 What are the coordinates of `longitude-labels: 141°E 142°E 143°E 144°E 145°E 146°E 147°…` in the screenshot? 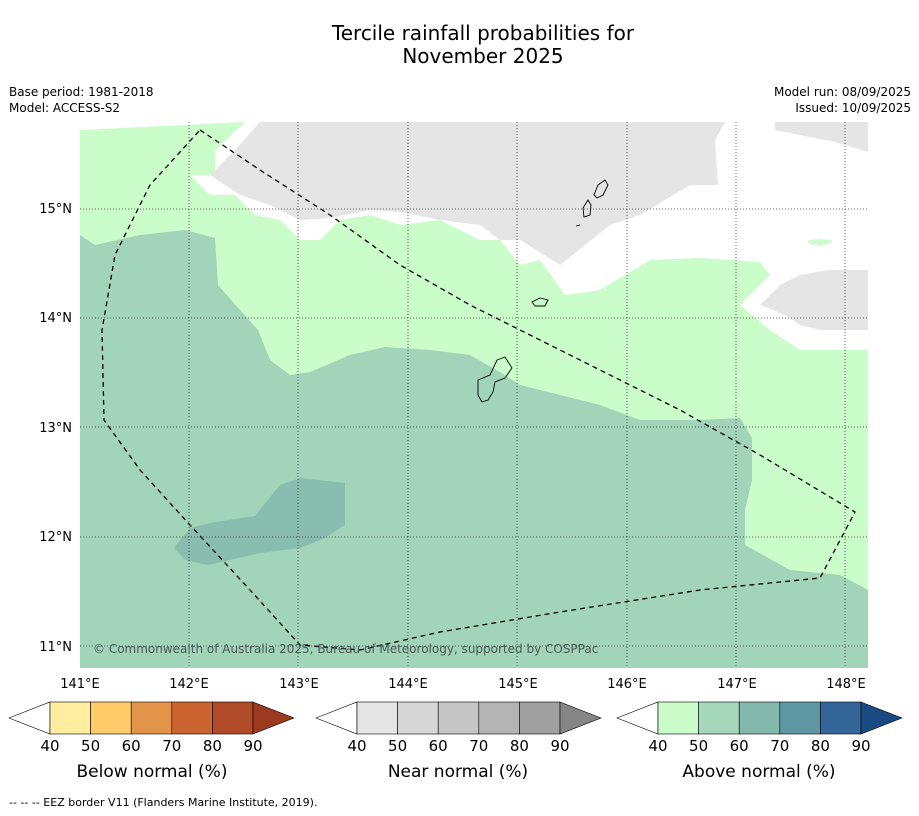 It's located at (463, 684).